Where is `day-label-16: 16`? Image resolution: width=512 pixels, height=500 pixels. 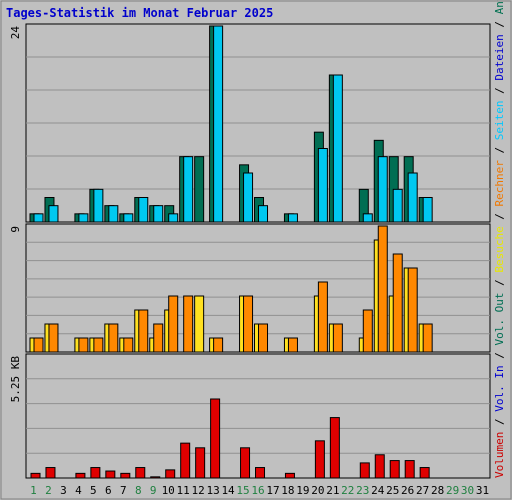
day-label-16: 16 is located at coordinates (257, 490).